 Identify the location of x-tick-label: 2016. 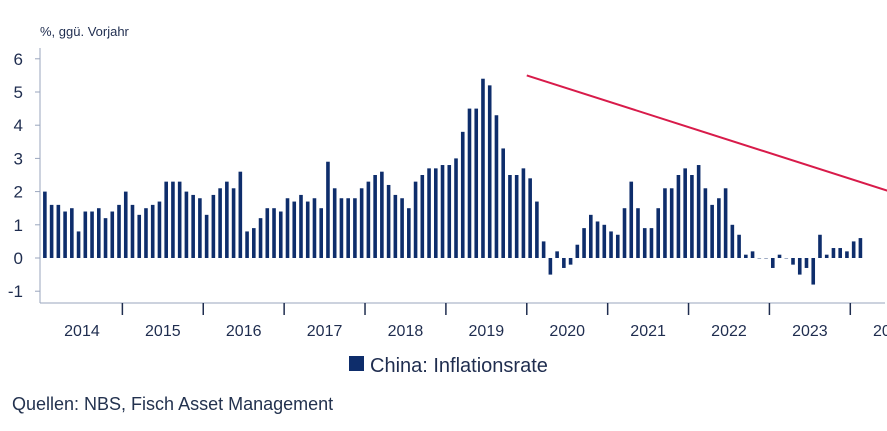
(244, 331).